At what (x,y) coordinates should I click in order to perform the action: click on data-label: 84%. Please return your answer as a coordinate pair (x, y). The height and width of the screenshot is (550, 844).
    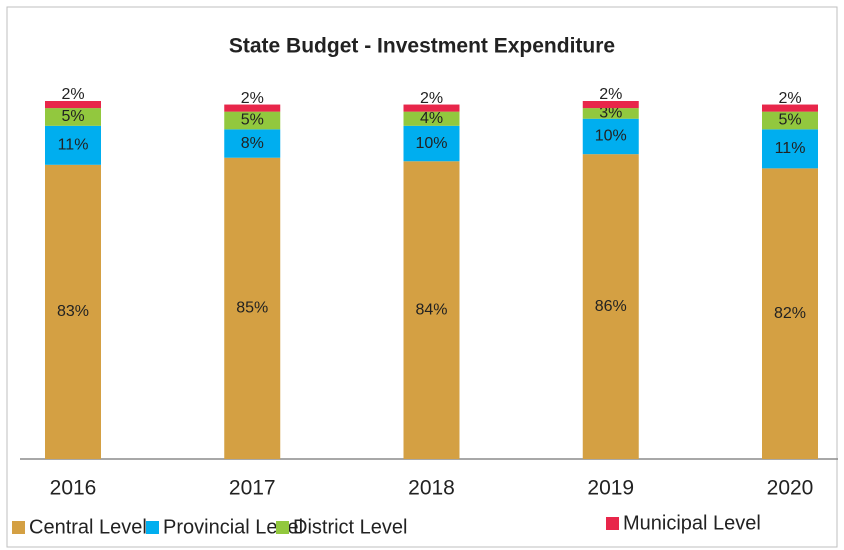
    Looking at the image, I should click on (431, 309).